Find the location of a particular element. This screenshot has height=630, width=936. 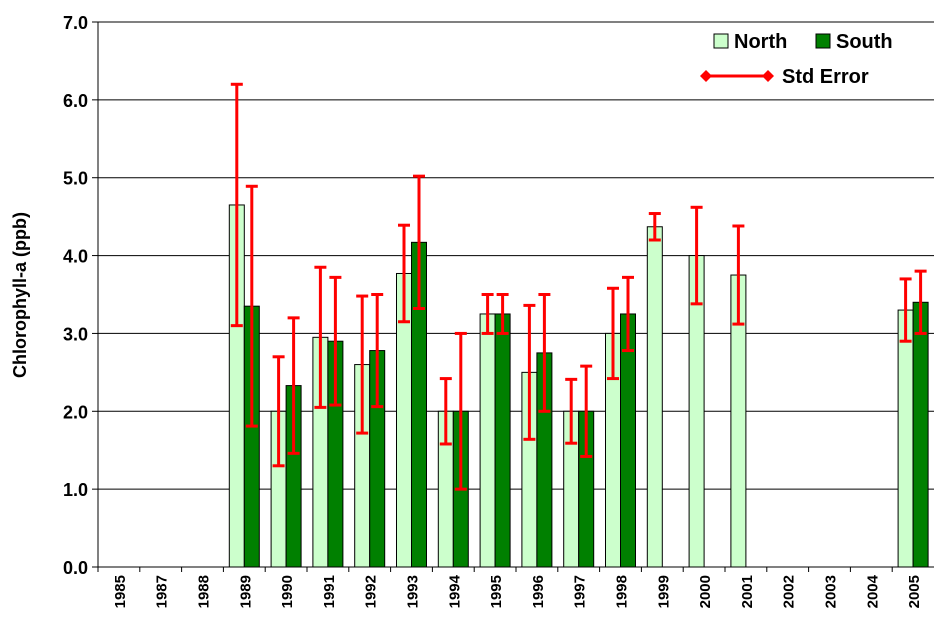

x-tick-label: 1985 is located at coordinates (120, 591).